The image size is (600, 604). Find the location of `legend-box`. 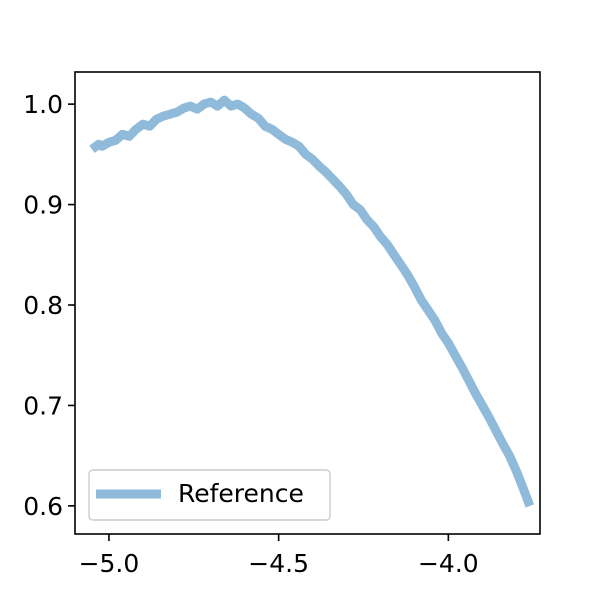

legend-box is located at coordinates (209, 495).